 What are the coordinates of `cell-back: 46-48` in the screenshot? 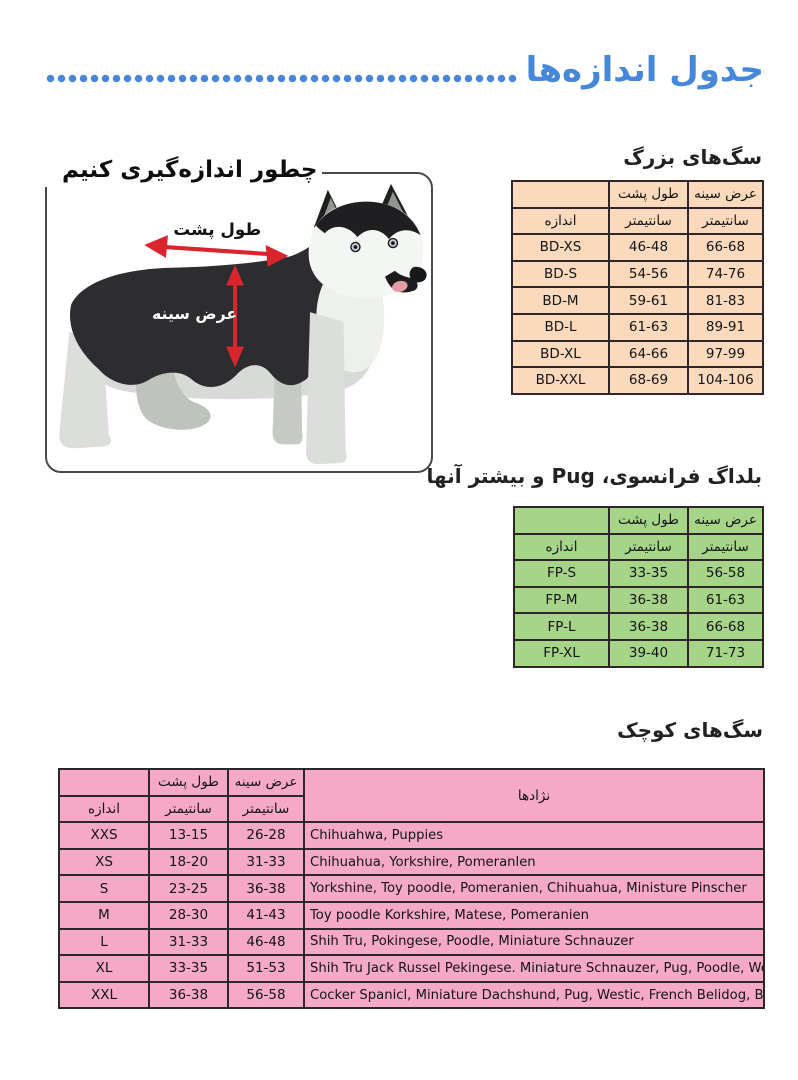 It's located at (648, 247).